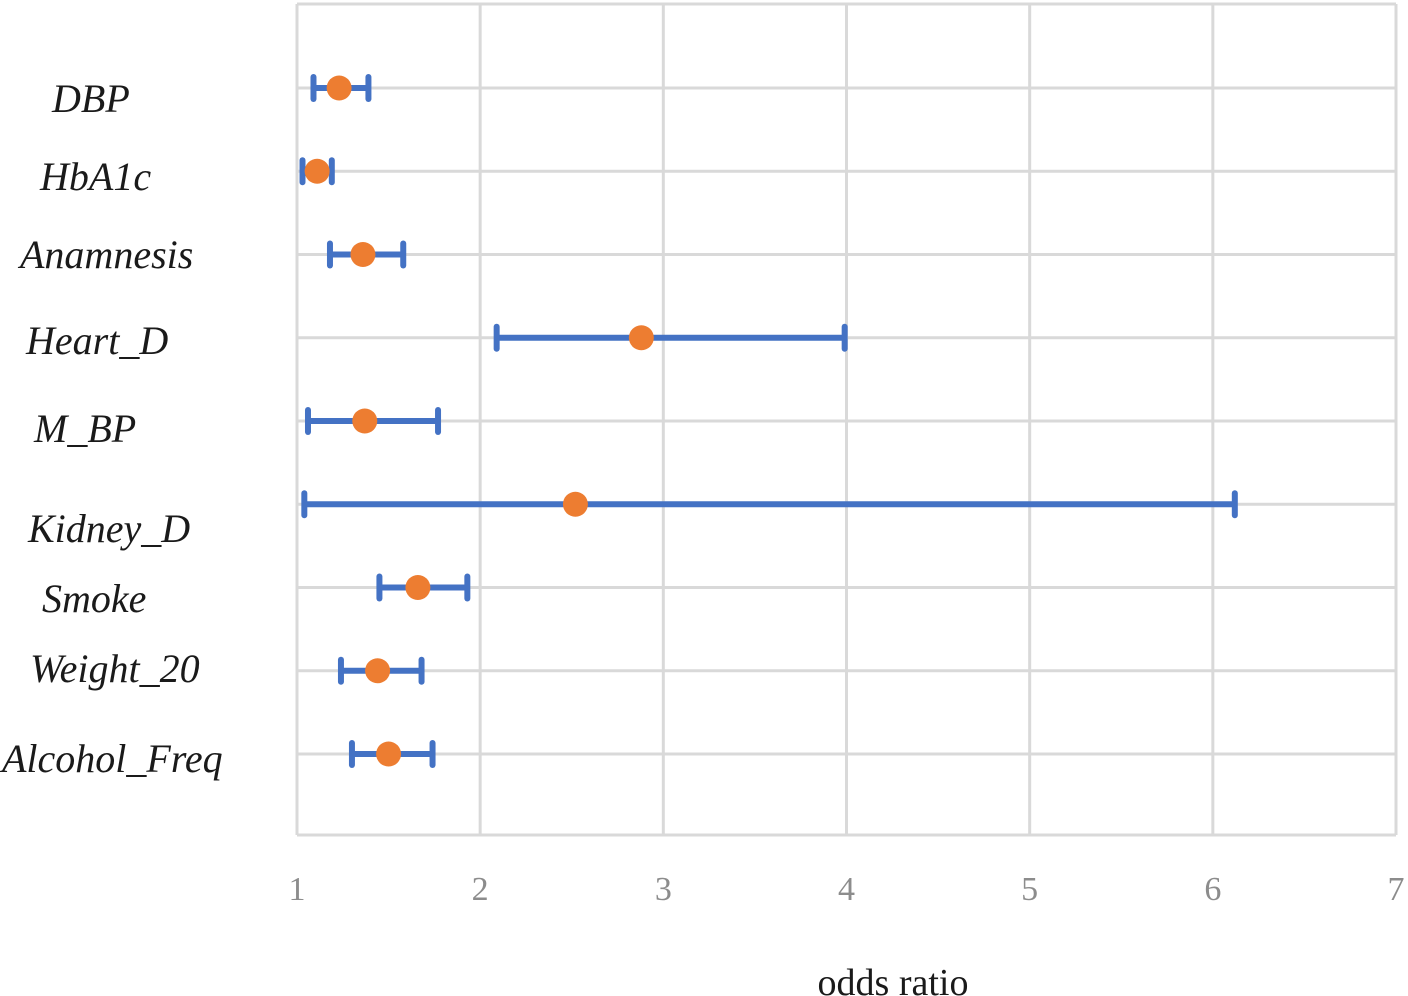 The height and width of the screenshot is (996, 1408). What do you see at coordinates (111, 758) in the screenshot?
I see `category-label-Alcohol_Freq: Alcohol_Freq` at bounding box center [111, 758].